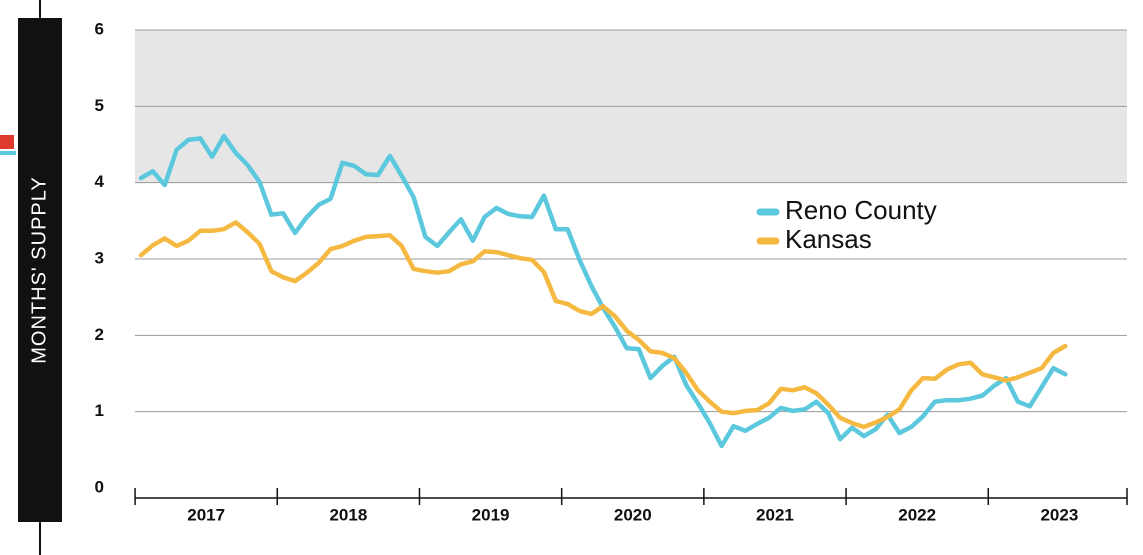 This screenshot has height=555, width=1143. I want to click on y-axis-label: MONTHS' SUPPLY, so click(39, 269).